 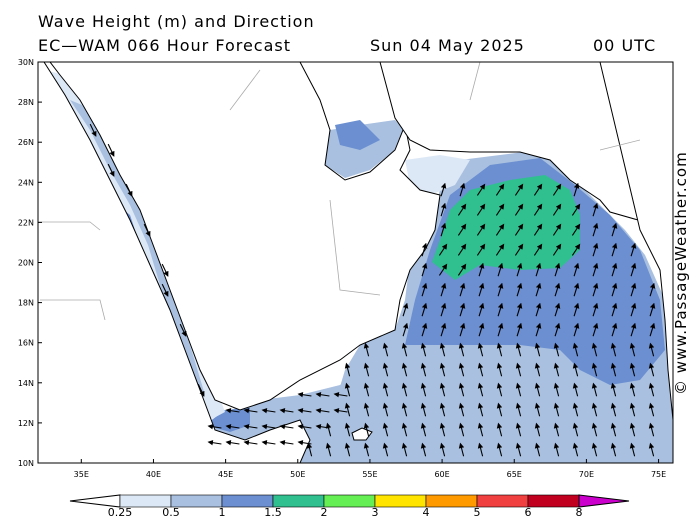 I want to click on lon-label: 75E, so click(x=658, y=474).